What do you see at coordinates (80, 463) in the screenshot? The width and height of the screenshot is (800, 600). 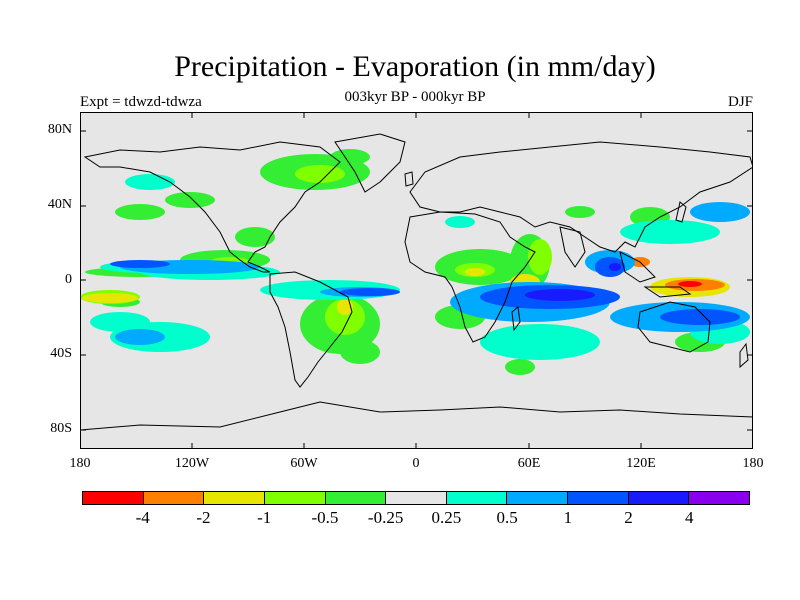 I see `lon-label-180w: 180` at bounding box center [80, 463].